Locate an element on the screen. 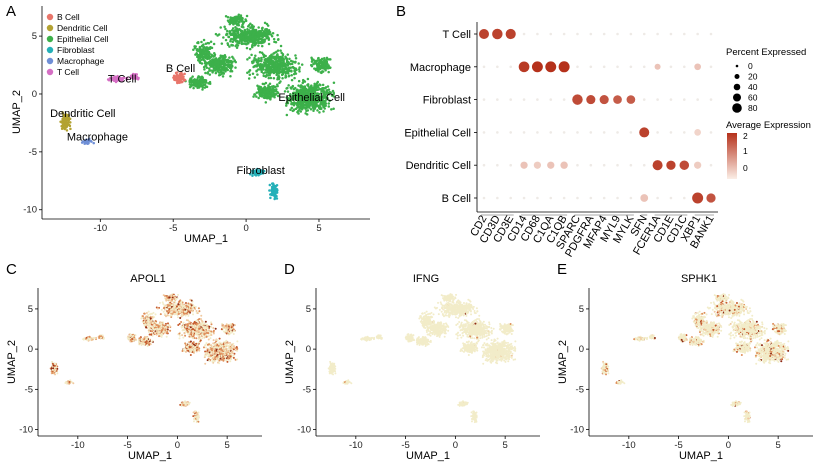 This screenshot has width=824, height=463. dot-t-cell-cd2 is located at coordinates (484, 34).